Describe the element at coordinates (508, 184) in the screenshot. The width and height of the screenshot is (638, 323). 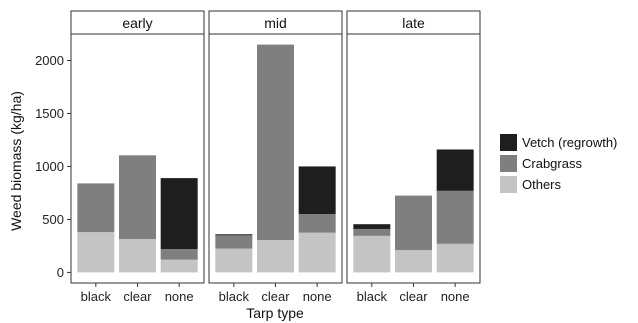
I see `legend-key-others` at that location.